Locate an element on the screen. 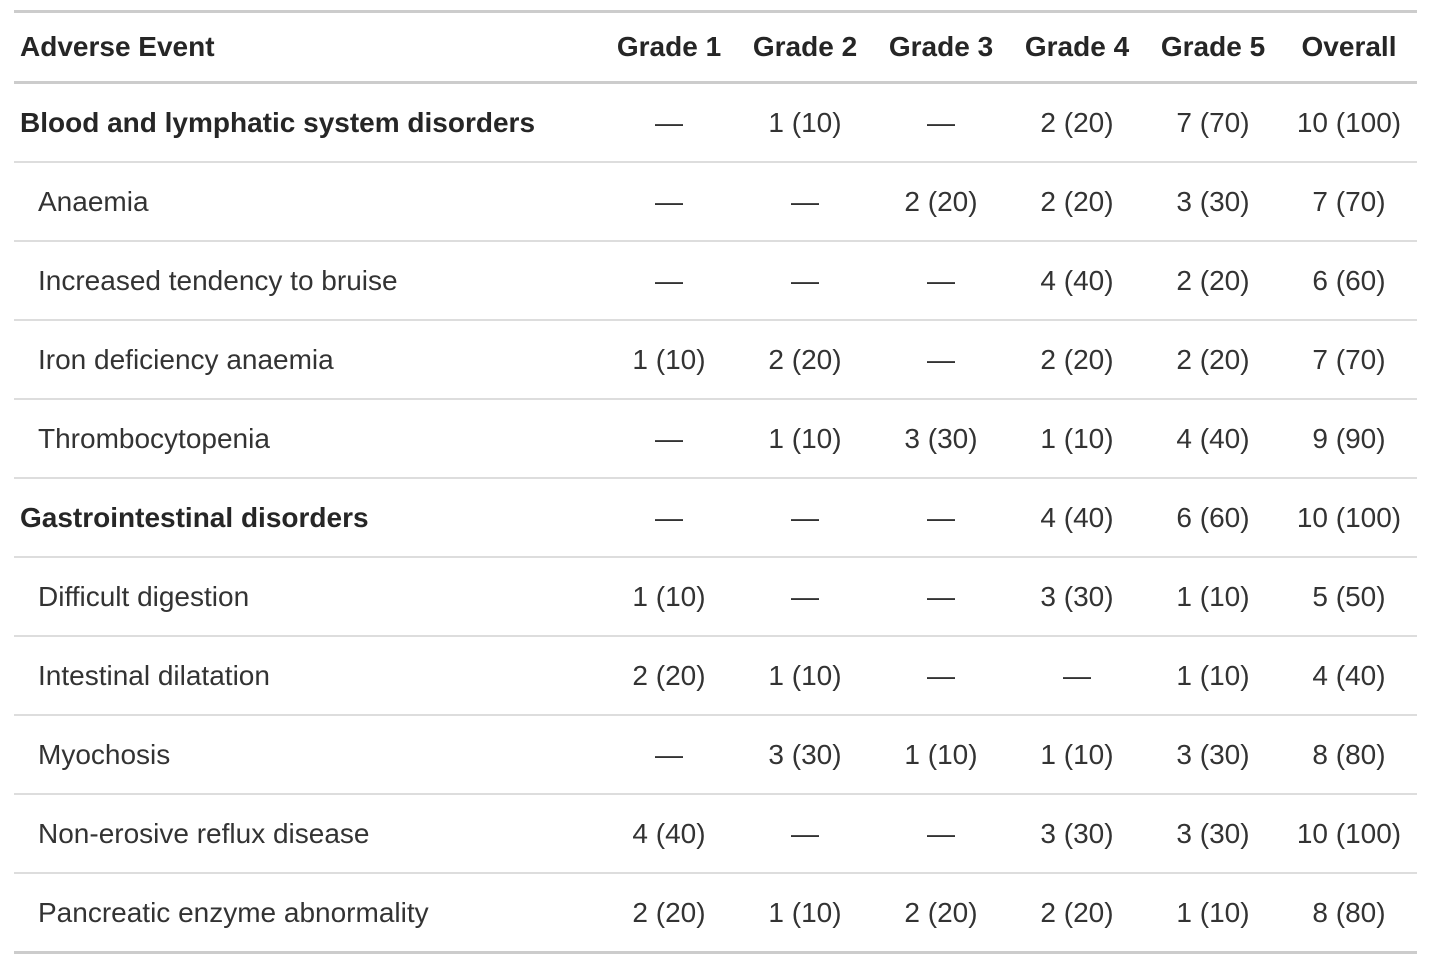 The image size is (1431, 966). column-header-grade-1: Grade 1 is located at coordinates (669, 47).